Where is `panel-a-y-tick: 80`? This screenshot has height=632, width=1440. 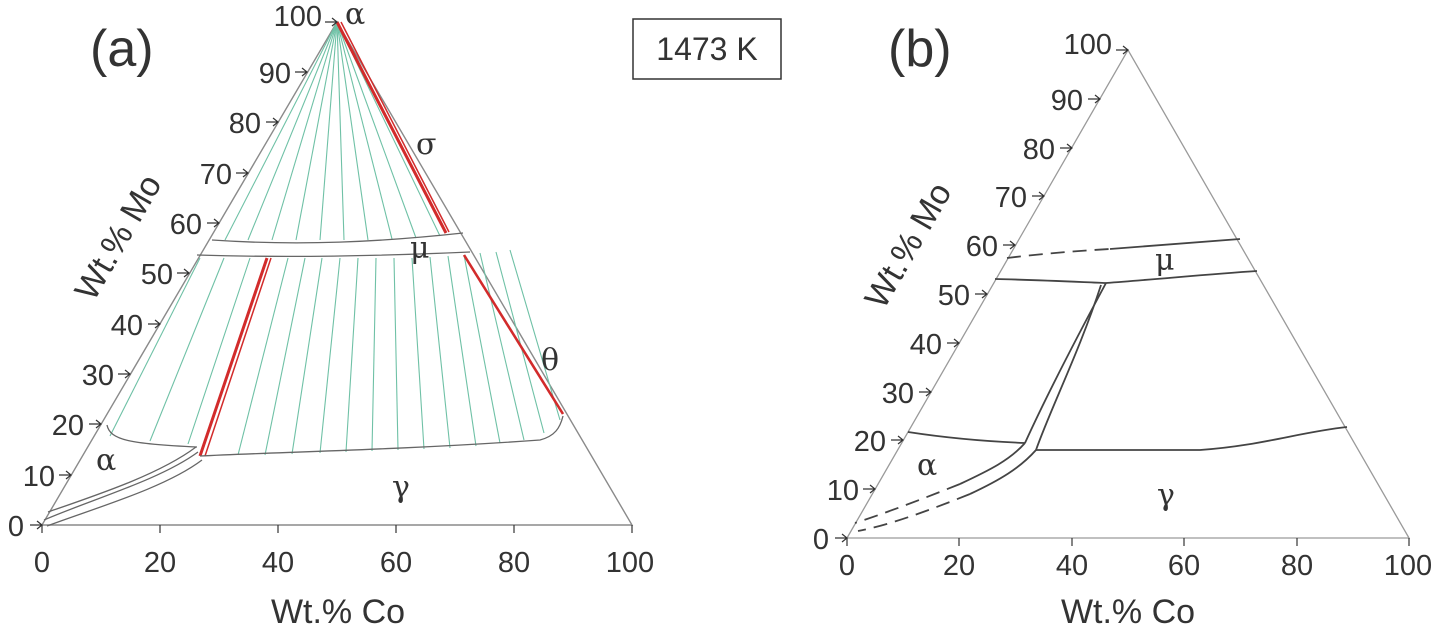 panel-a-y-tick: 80 is located at coordinates (245, 124).